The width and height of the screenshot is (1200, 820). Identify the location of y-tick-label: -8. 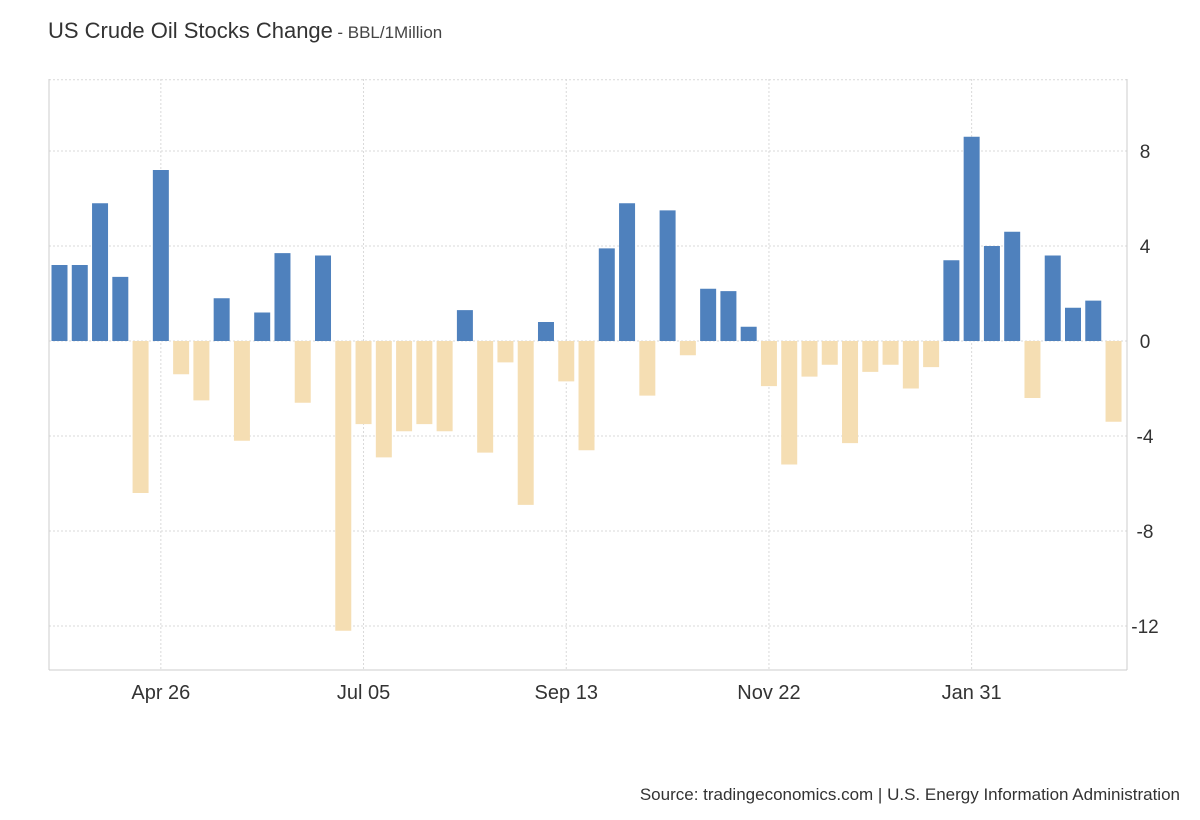
(1145, 532).